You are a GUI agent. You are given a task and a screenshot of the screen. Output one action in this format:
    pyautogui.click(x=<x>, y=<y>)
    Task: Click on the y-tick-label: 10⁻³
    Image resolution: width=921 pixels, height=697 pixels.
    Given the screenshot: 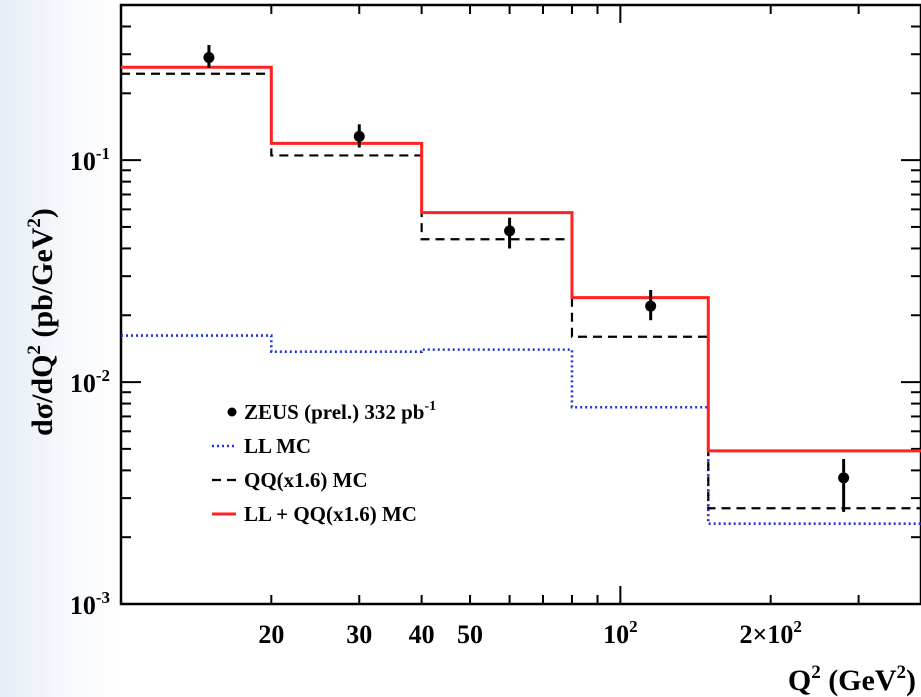 What is the action you would take?
    pyautogui.click(x=90, y=604)
    